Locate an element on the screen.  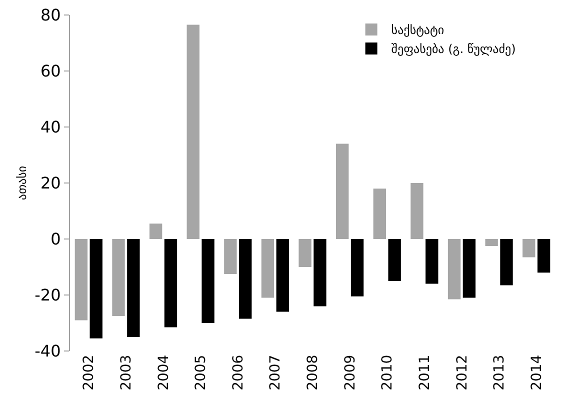
x-tick-label: 2011 is located at coordinates (424, 372).